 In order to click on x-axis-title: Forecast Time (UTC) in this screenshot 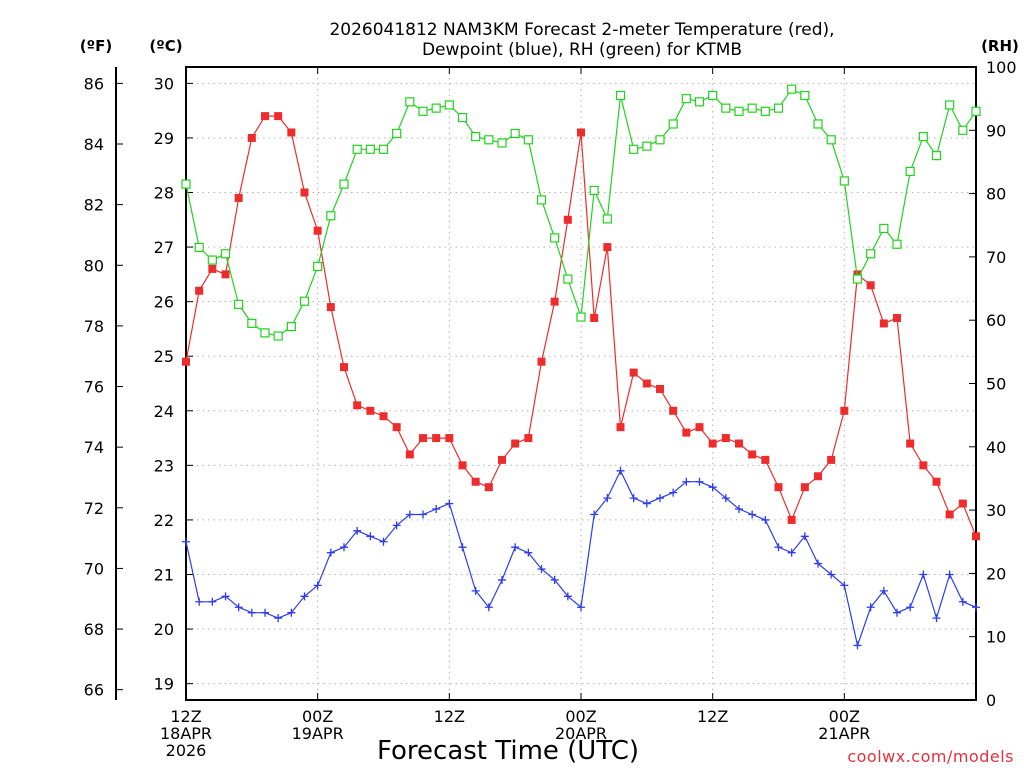, I will do `click(508, 751)`.